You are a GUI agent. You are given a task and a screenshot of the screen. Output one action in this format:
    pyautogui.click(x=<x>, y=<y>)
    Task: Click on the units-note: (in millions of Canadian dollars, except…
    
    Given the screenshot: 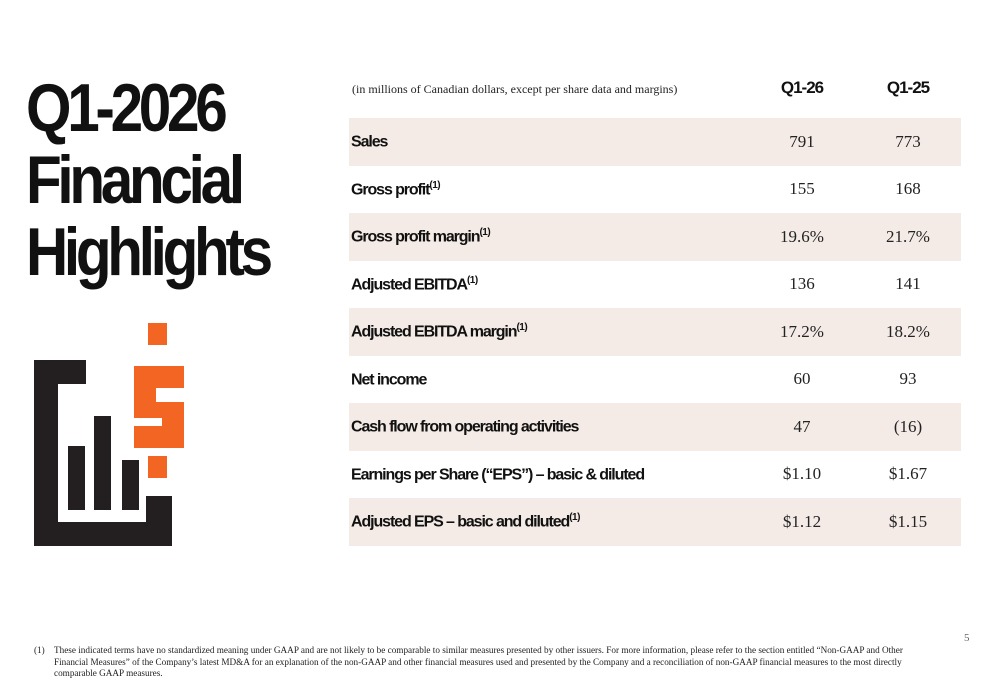 What is the action you would take?
    pyautogui.click(x=515, y=89)
    